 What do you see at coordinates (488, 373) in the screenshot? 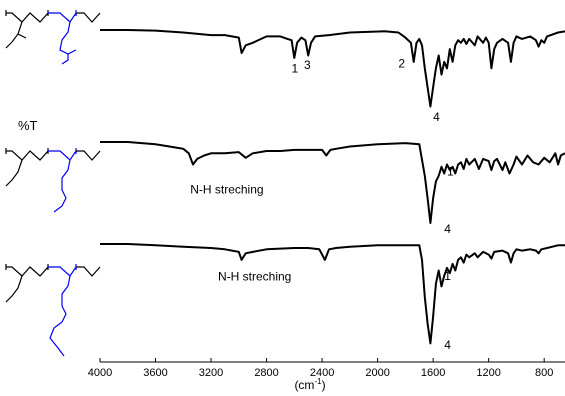
I see `x-tick-label: 1200` at bounding box center [488, 373].